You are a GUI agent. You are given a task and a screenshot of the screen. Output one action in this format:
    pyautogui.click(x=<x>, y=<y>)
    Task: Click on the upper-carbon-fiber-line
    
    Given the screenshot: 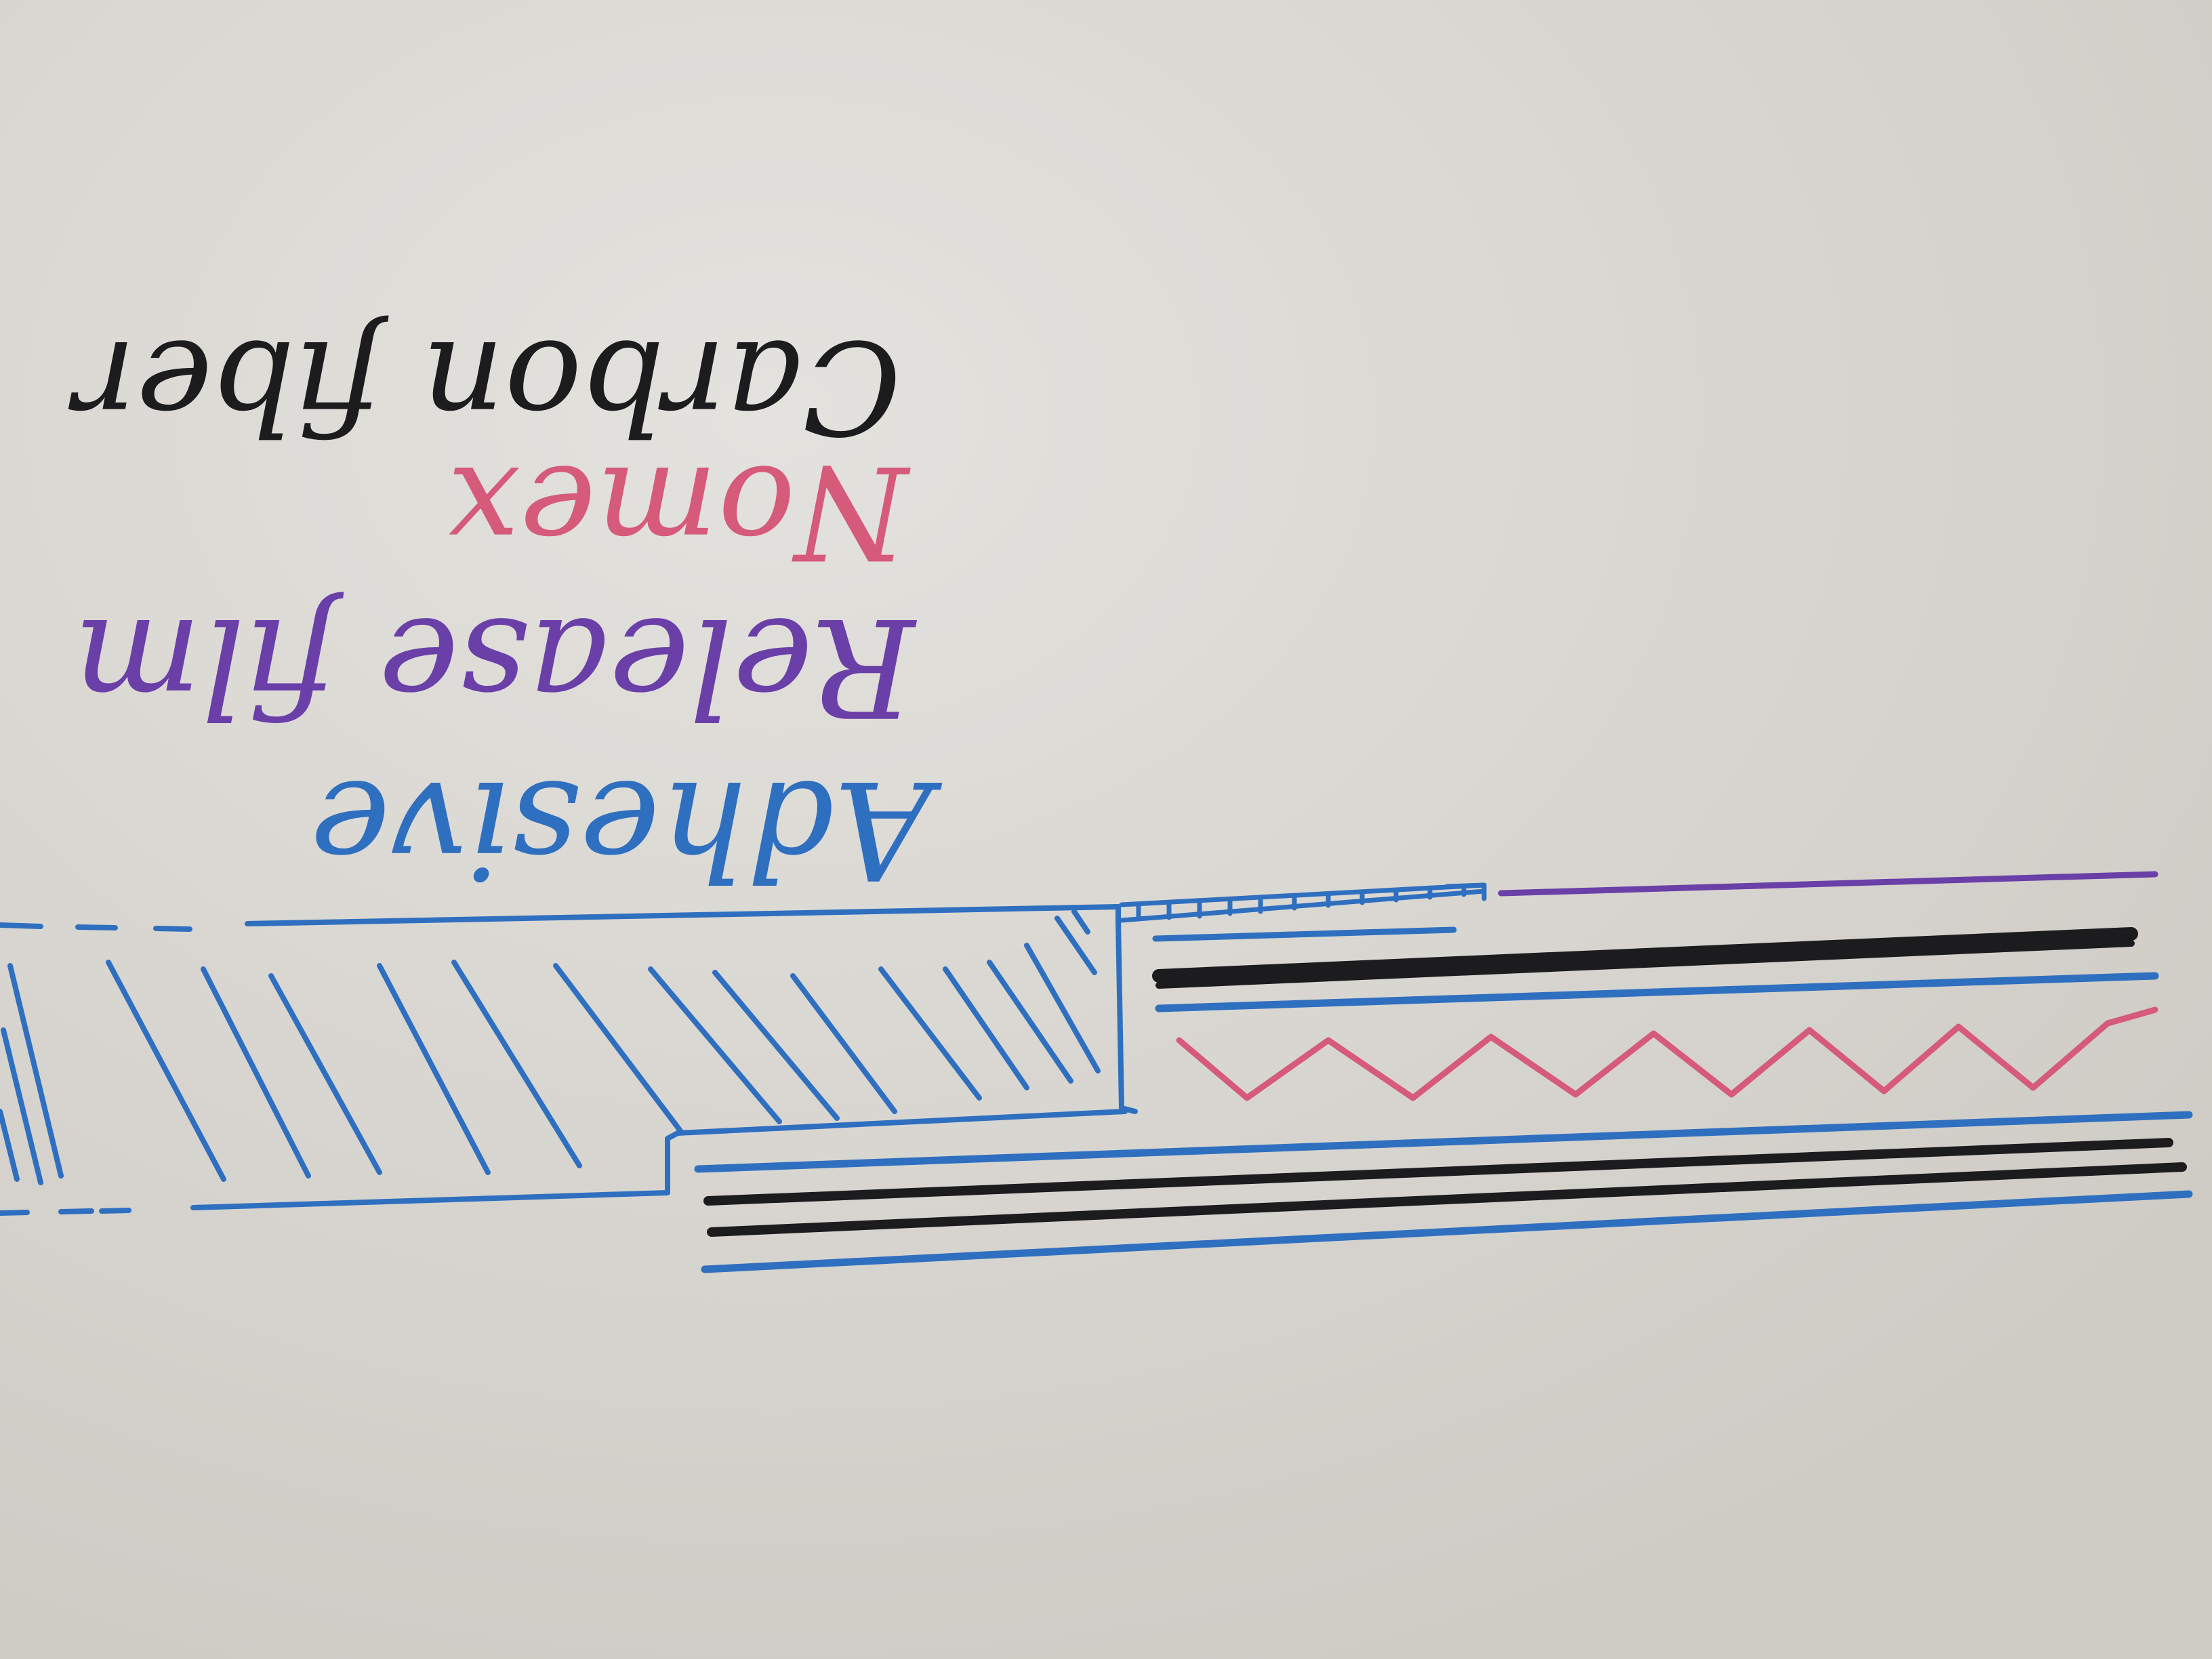 What is the action you would take?
    pyautogui.click(x=1645, y=955)
    